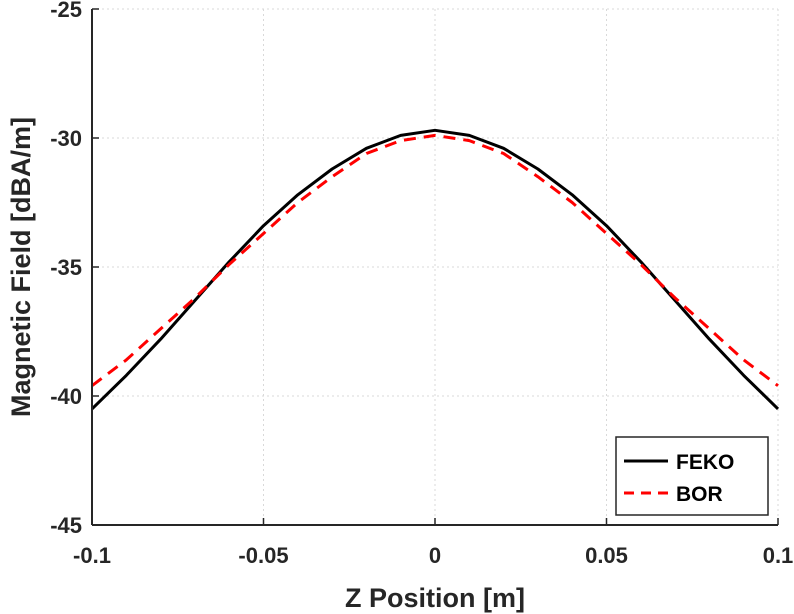 The width and height of the screenshot is (794, 614). Describe the element at coordinates (92, 555) in the screenshot. I see `x-tick-label: -0.1` at that location.